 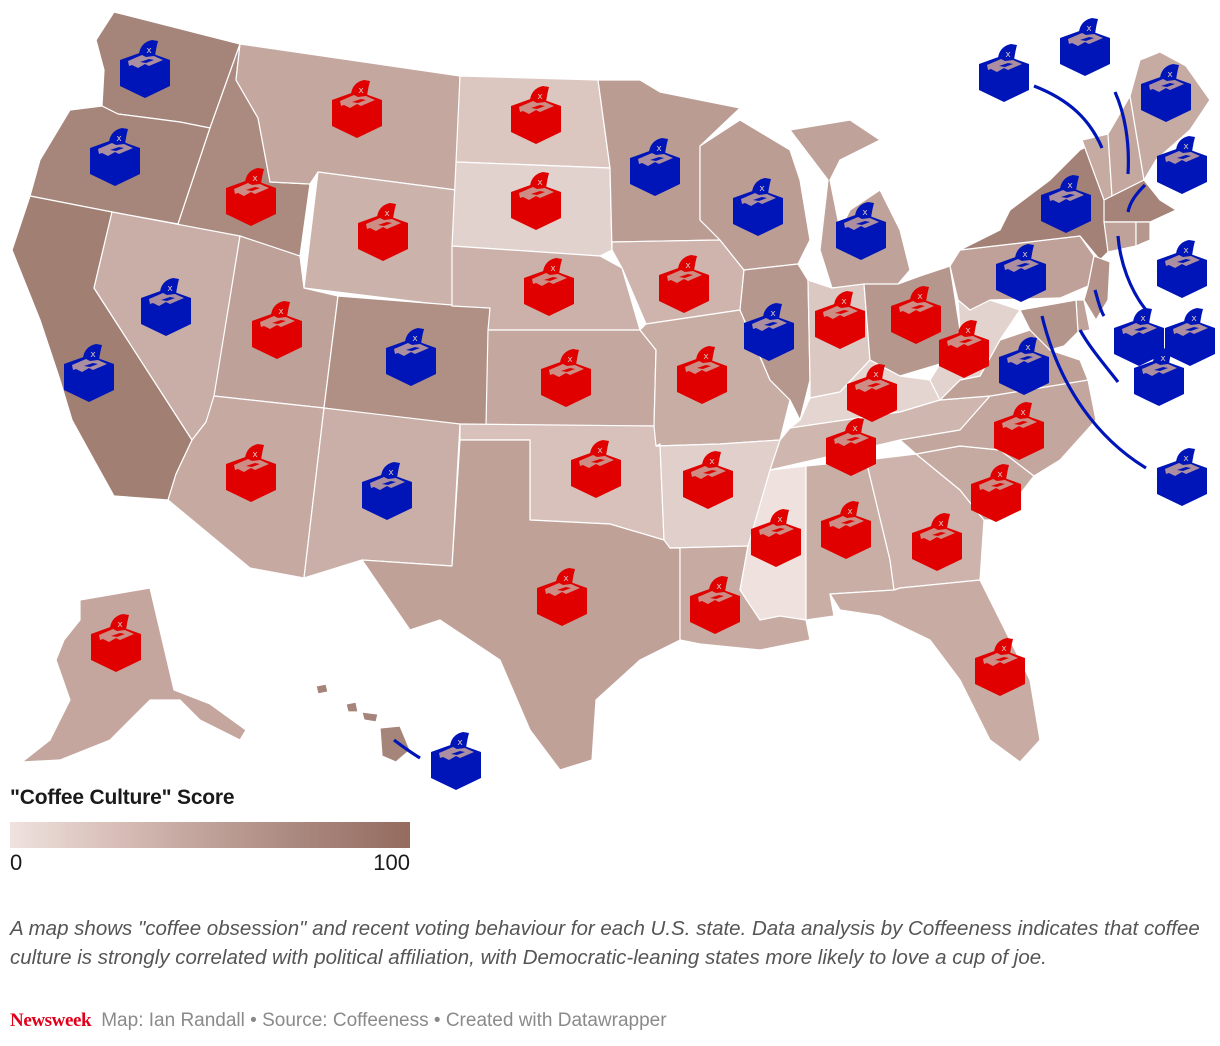 I want to click on leader-line-CT, so click(x=1099, y=303).